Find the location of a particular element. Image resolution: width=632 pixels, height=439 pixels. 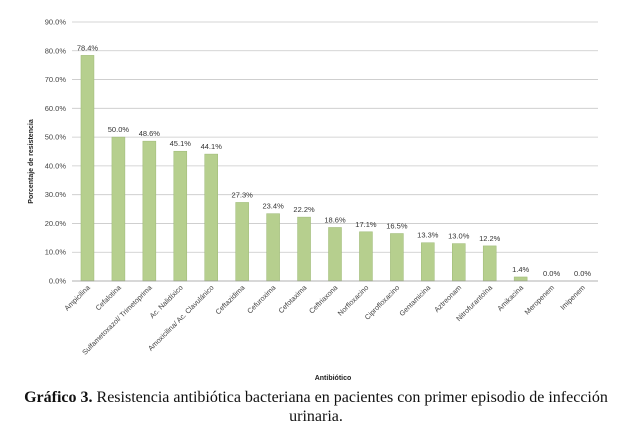

category-label: Ampicilina is located at coordinates (77, 298).